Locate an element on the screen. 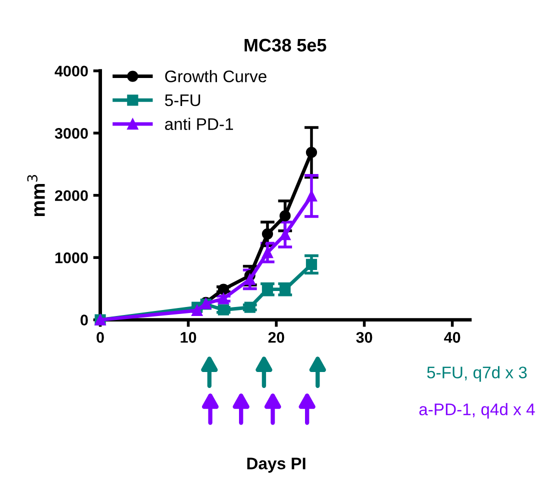 The image size is (542, 492). legend-label: anti PD-1 is located at coordinates (199, 124).